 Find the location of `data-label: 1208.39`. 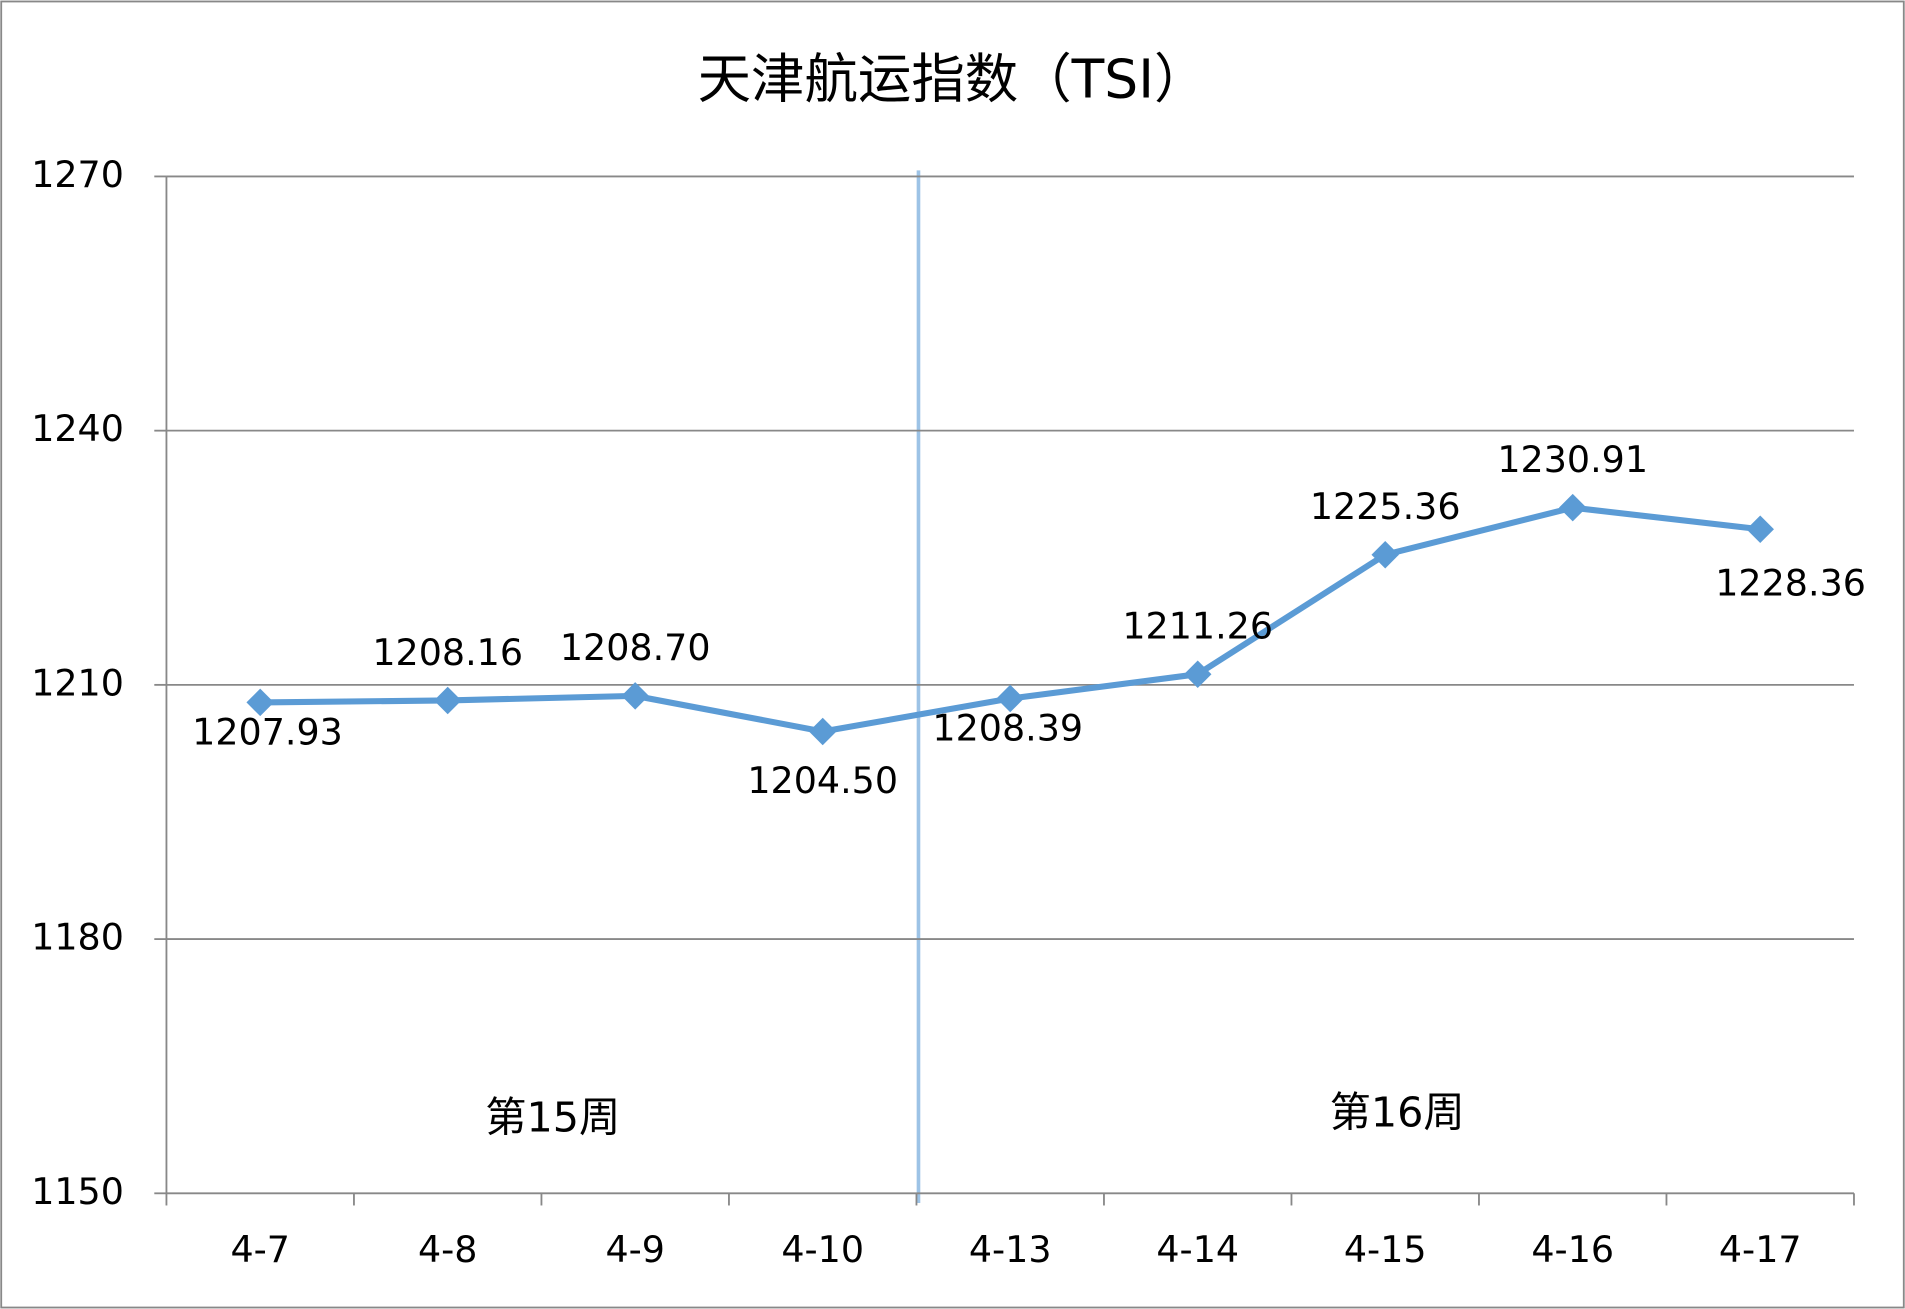

data-label: 1208.39 is located at coordinates (1007, 728).